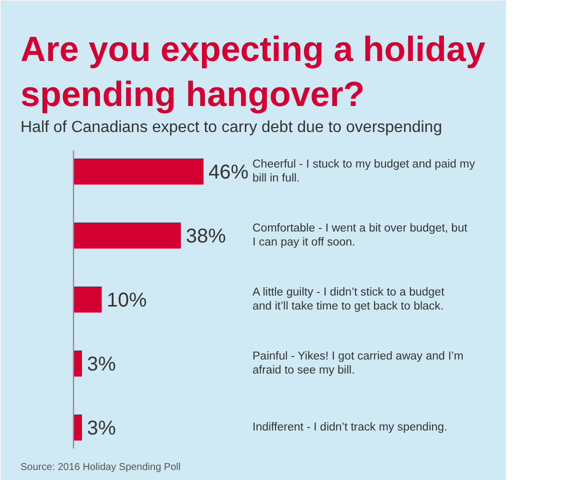 The width and height of the screenshot is (563, 480). What do you see at coordinates (231, 127) in the screenshot?
I see `chart-subtitle: Half of Canadians expect to carry debt due to overspending` at bounding box center [231, 127].